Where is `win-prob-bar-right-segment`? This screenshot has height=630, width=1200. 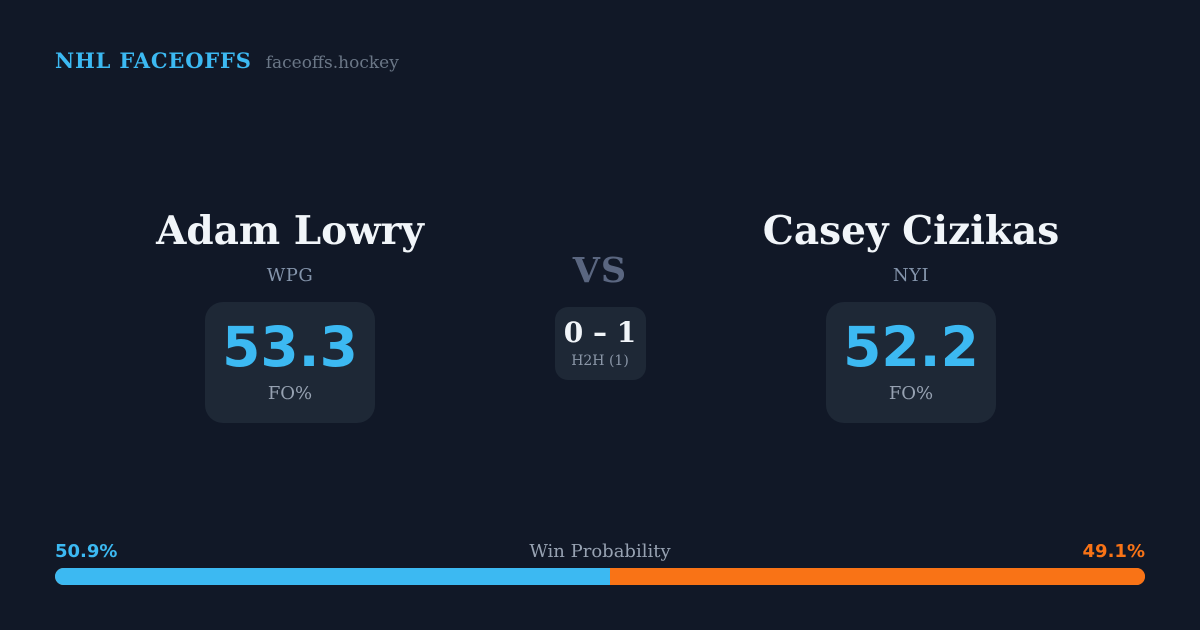
win-prob-bar-right-segment is located at coordinates (877, 576).